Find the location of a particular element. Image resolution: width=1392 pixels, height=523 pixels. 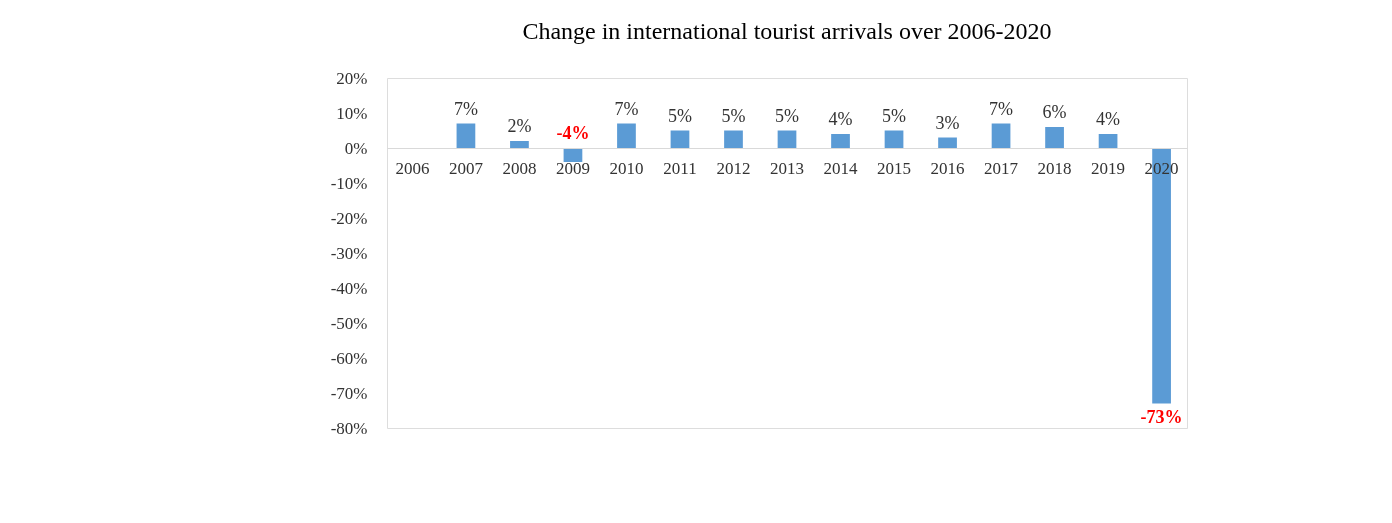

x-tick-label: 2010 is located at coordinates (626, 168).